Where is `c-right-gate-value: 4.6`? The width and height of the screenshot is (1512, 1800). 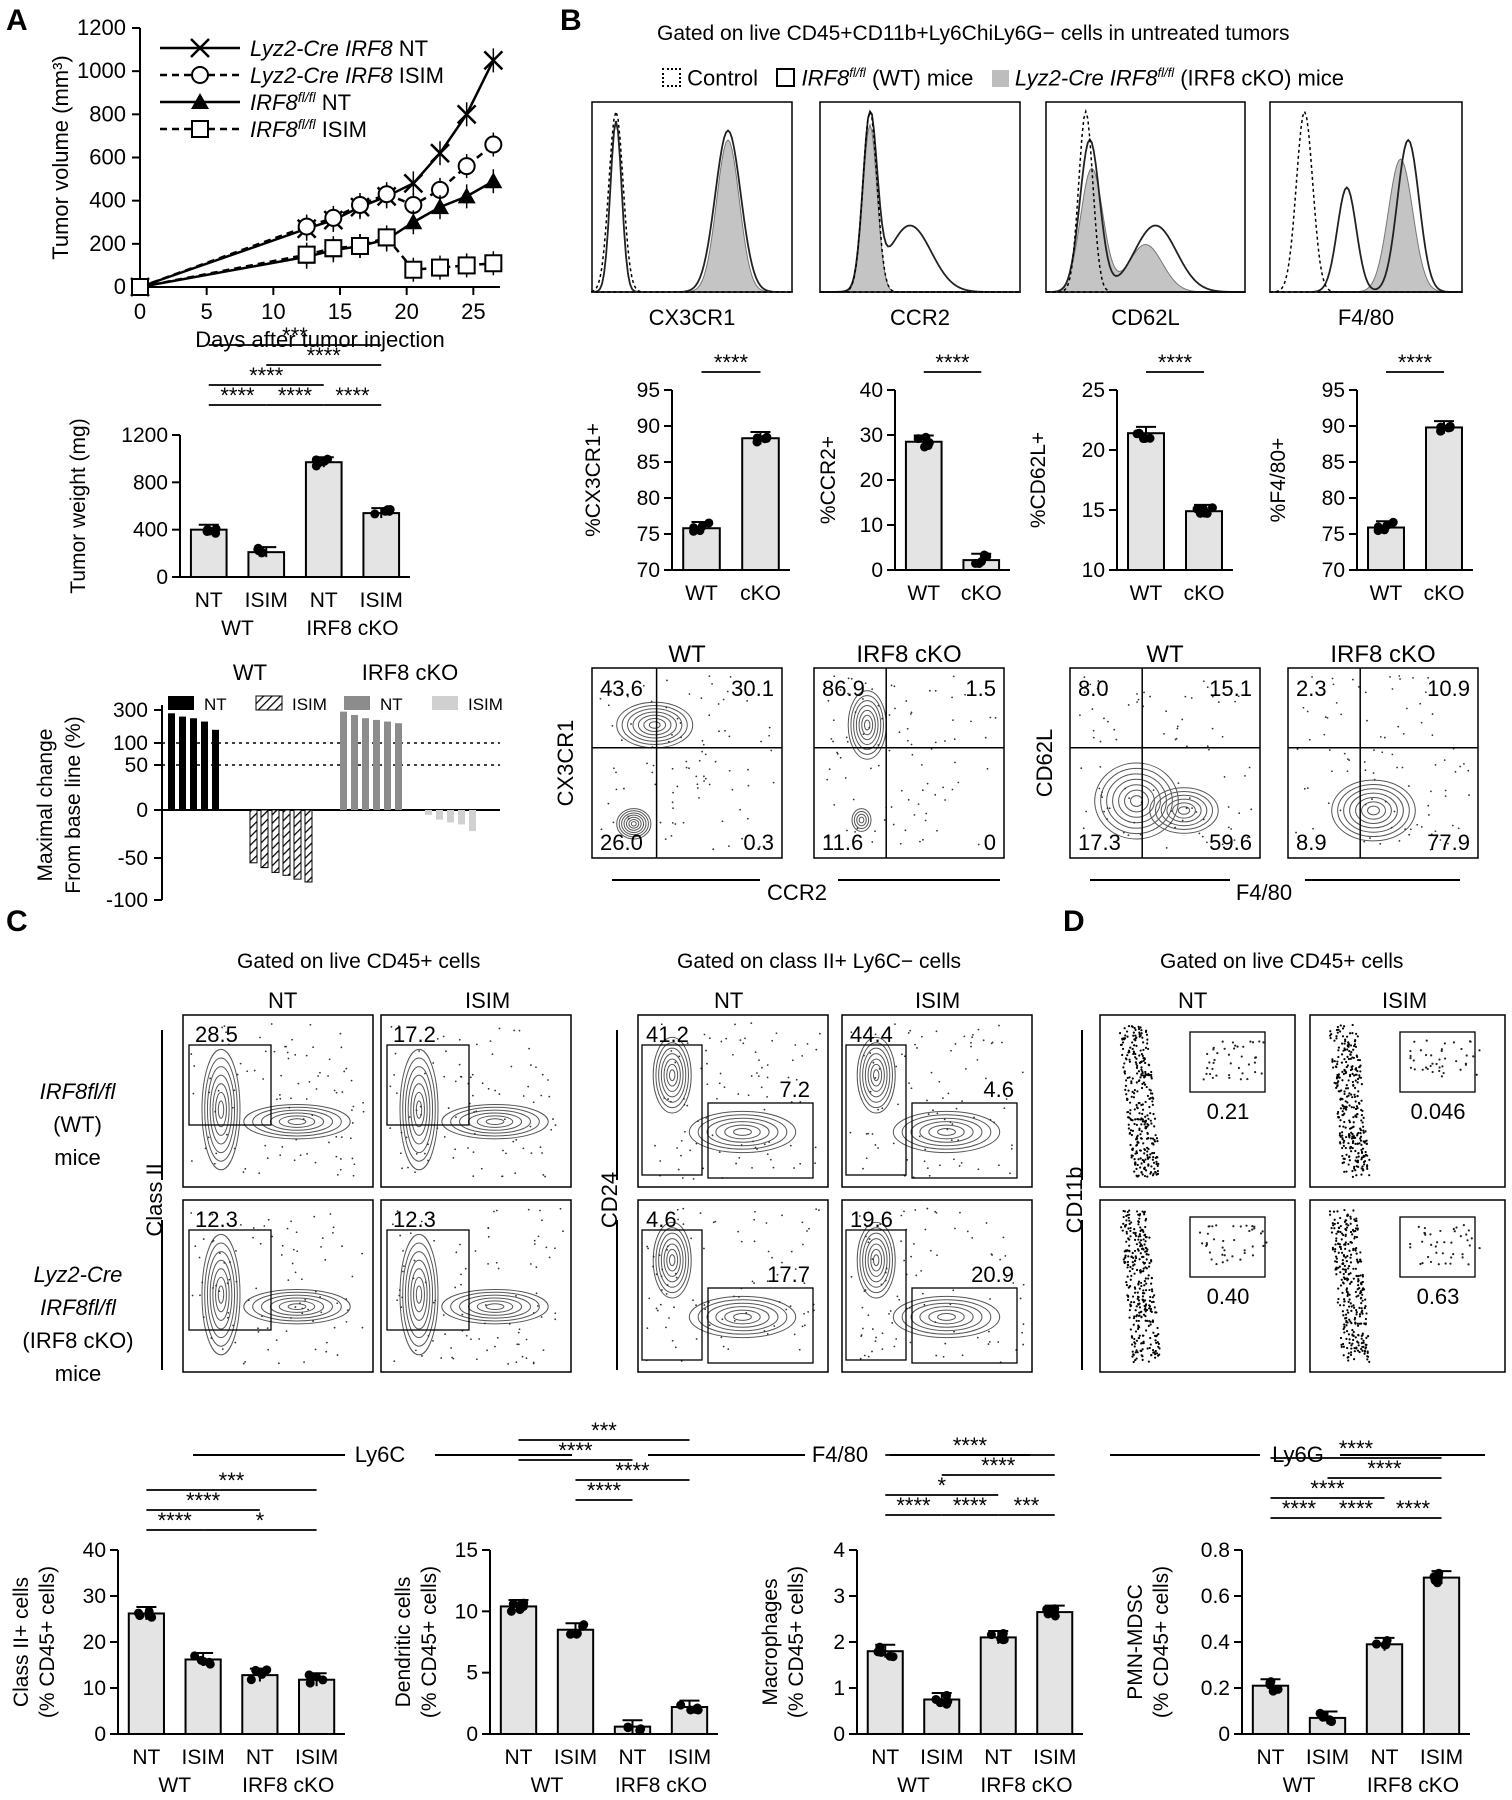 c-right-gate-value: 4.6 is located at coordinates (661, 1219).